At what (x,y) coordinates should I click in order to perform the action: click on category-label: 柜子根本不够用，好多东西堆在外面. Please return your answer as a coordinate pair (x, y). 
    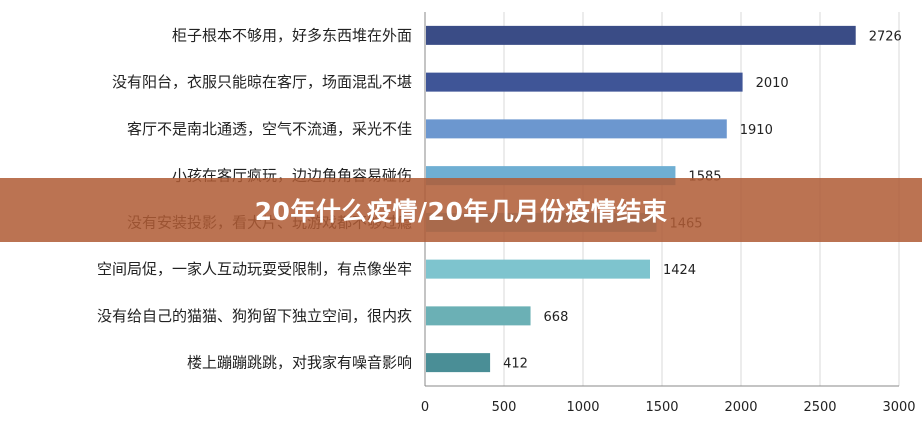
    Looking at the image, I should click on (292, 35).